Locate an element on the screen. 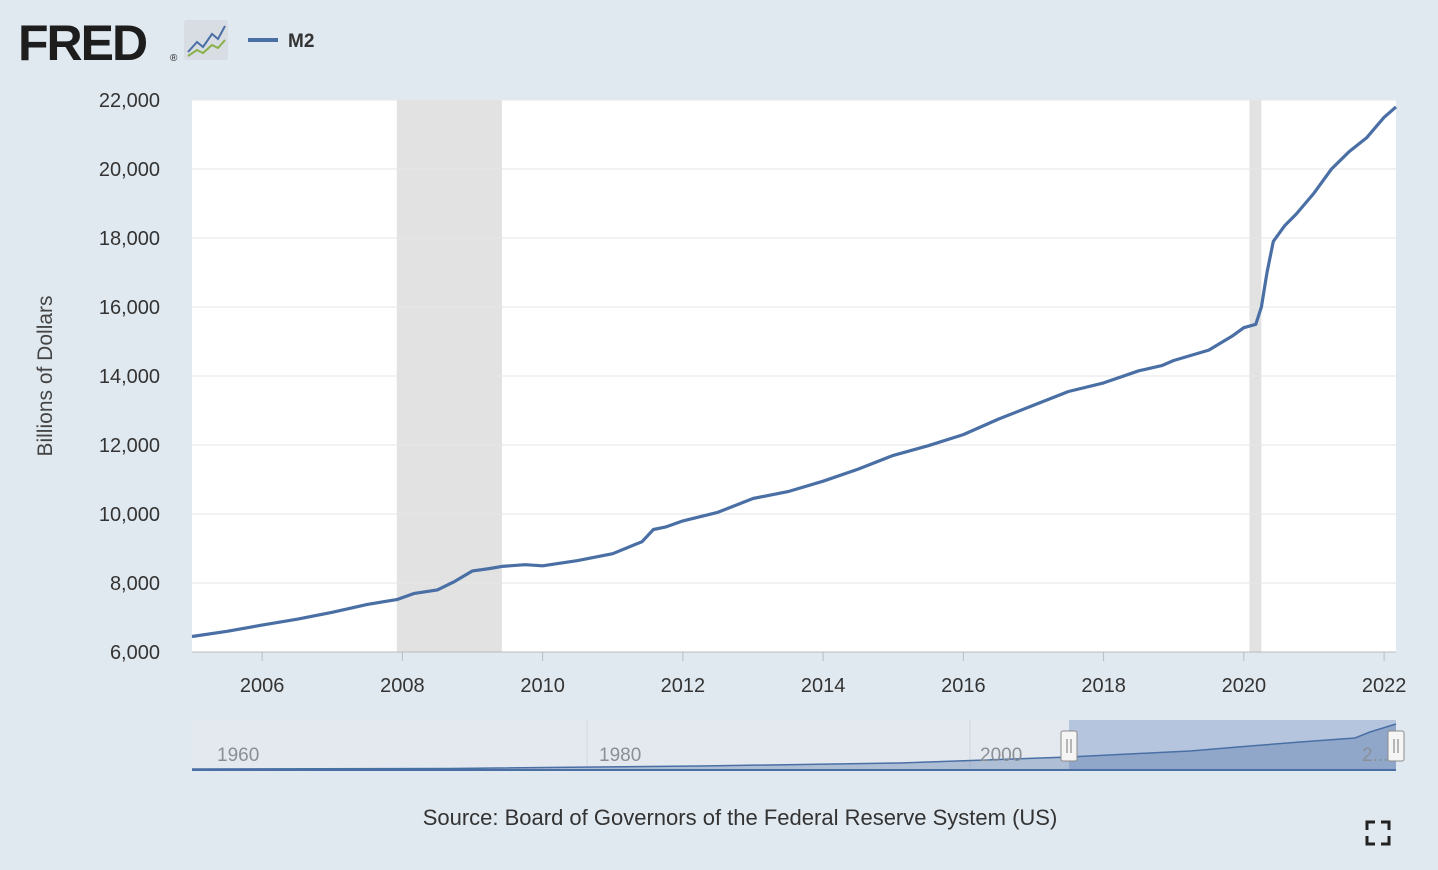 The width and height of the screenshot is (1438, 870). navigator-label-1960: 1960 is located at coordinates (238, 755).